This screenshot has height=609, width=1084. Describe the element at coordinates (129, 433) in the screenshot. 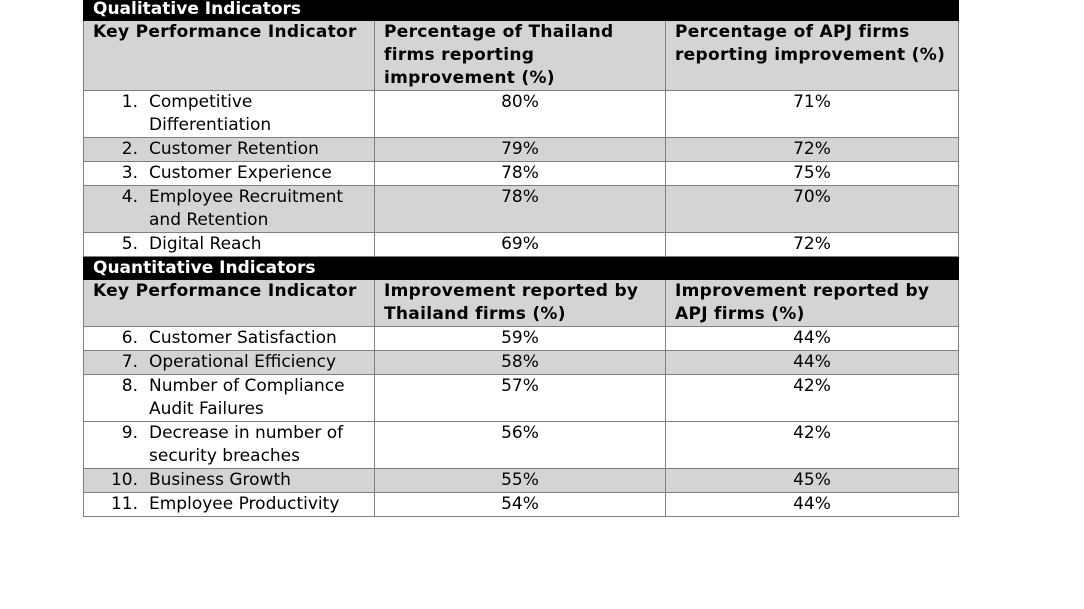

I see `kpi-index: 9.` at that location.